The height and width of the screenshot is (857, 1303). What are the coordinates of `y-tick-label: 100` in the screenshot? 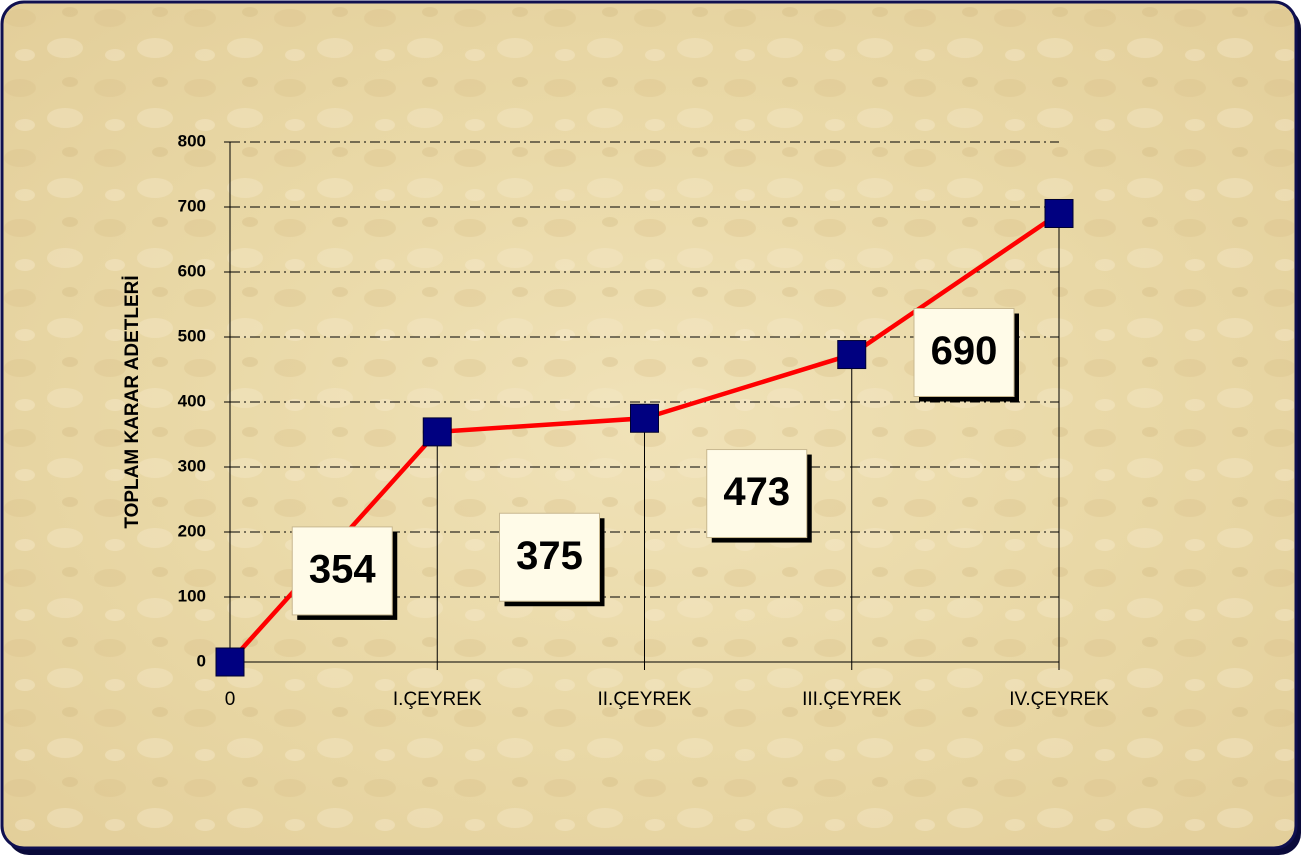 It's located at (192, 595).